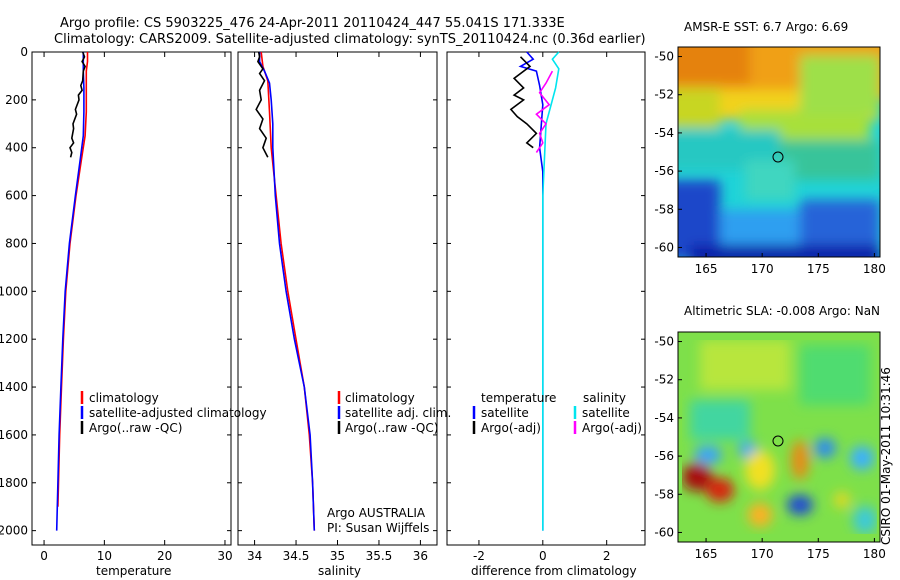 This screenshot has height=580, width=900. I want to click on argo-annotation-2: PI: Susan Wijffels, so click(378, 528).